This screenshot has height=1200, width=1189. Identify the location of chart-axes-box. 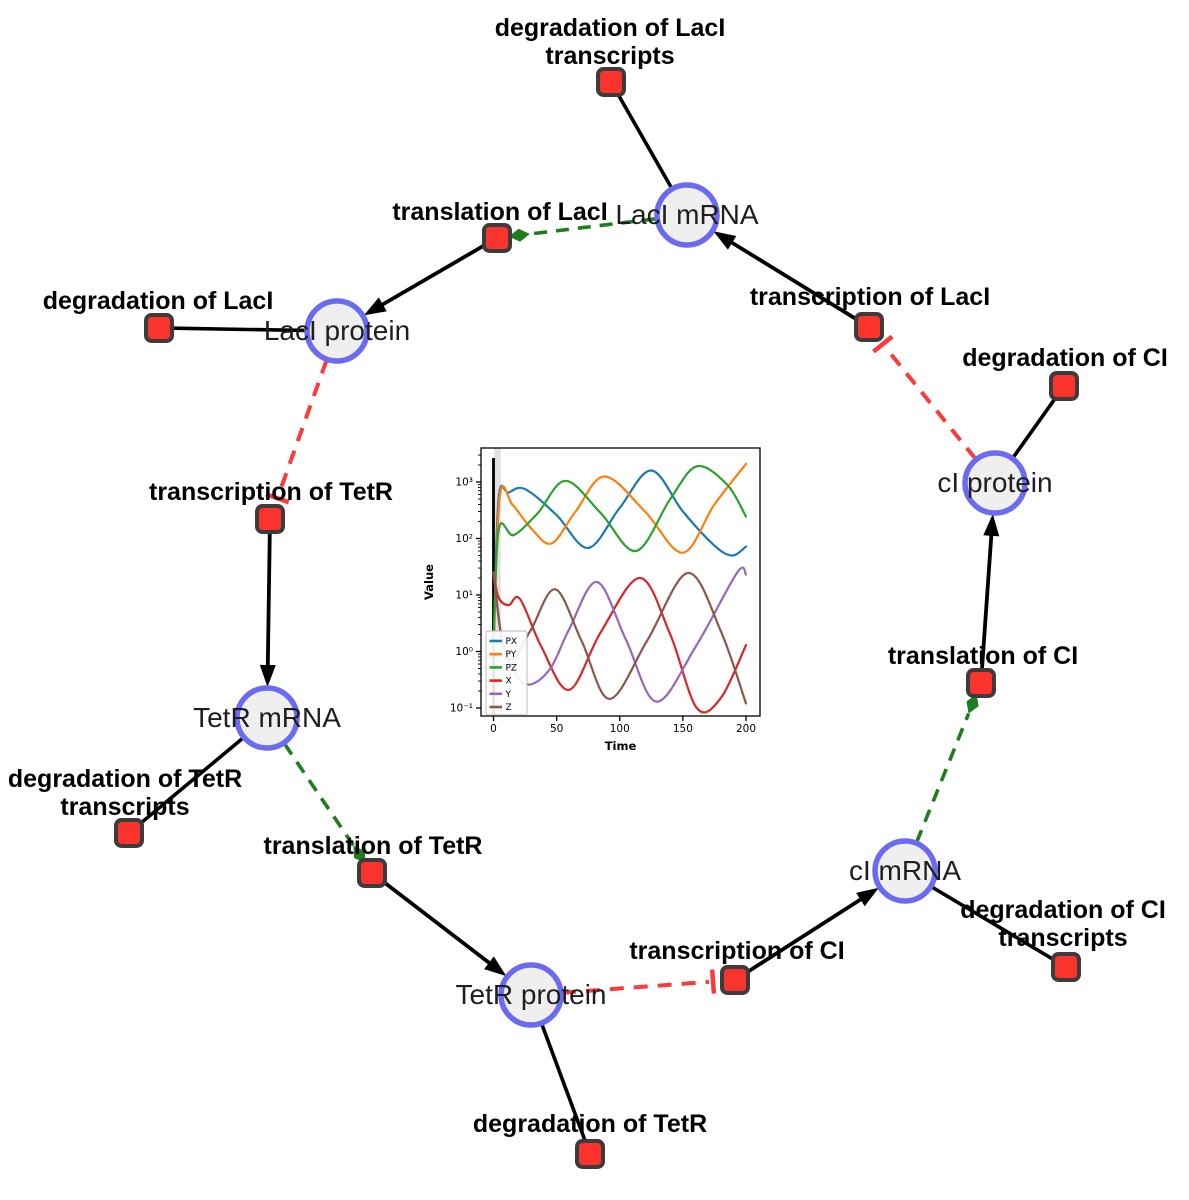
(620, 582).